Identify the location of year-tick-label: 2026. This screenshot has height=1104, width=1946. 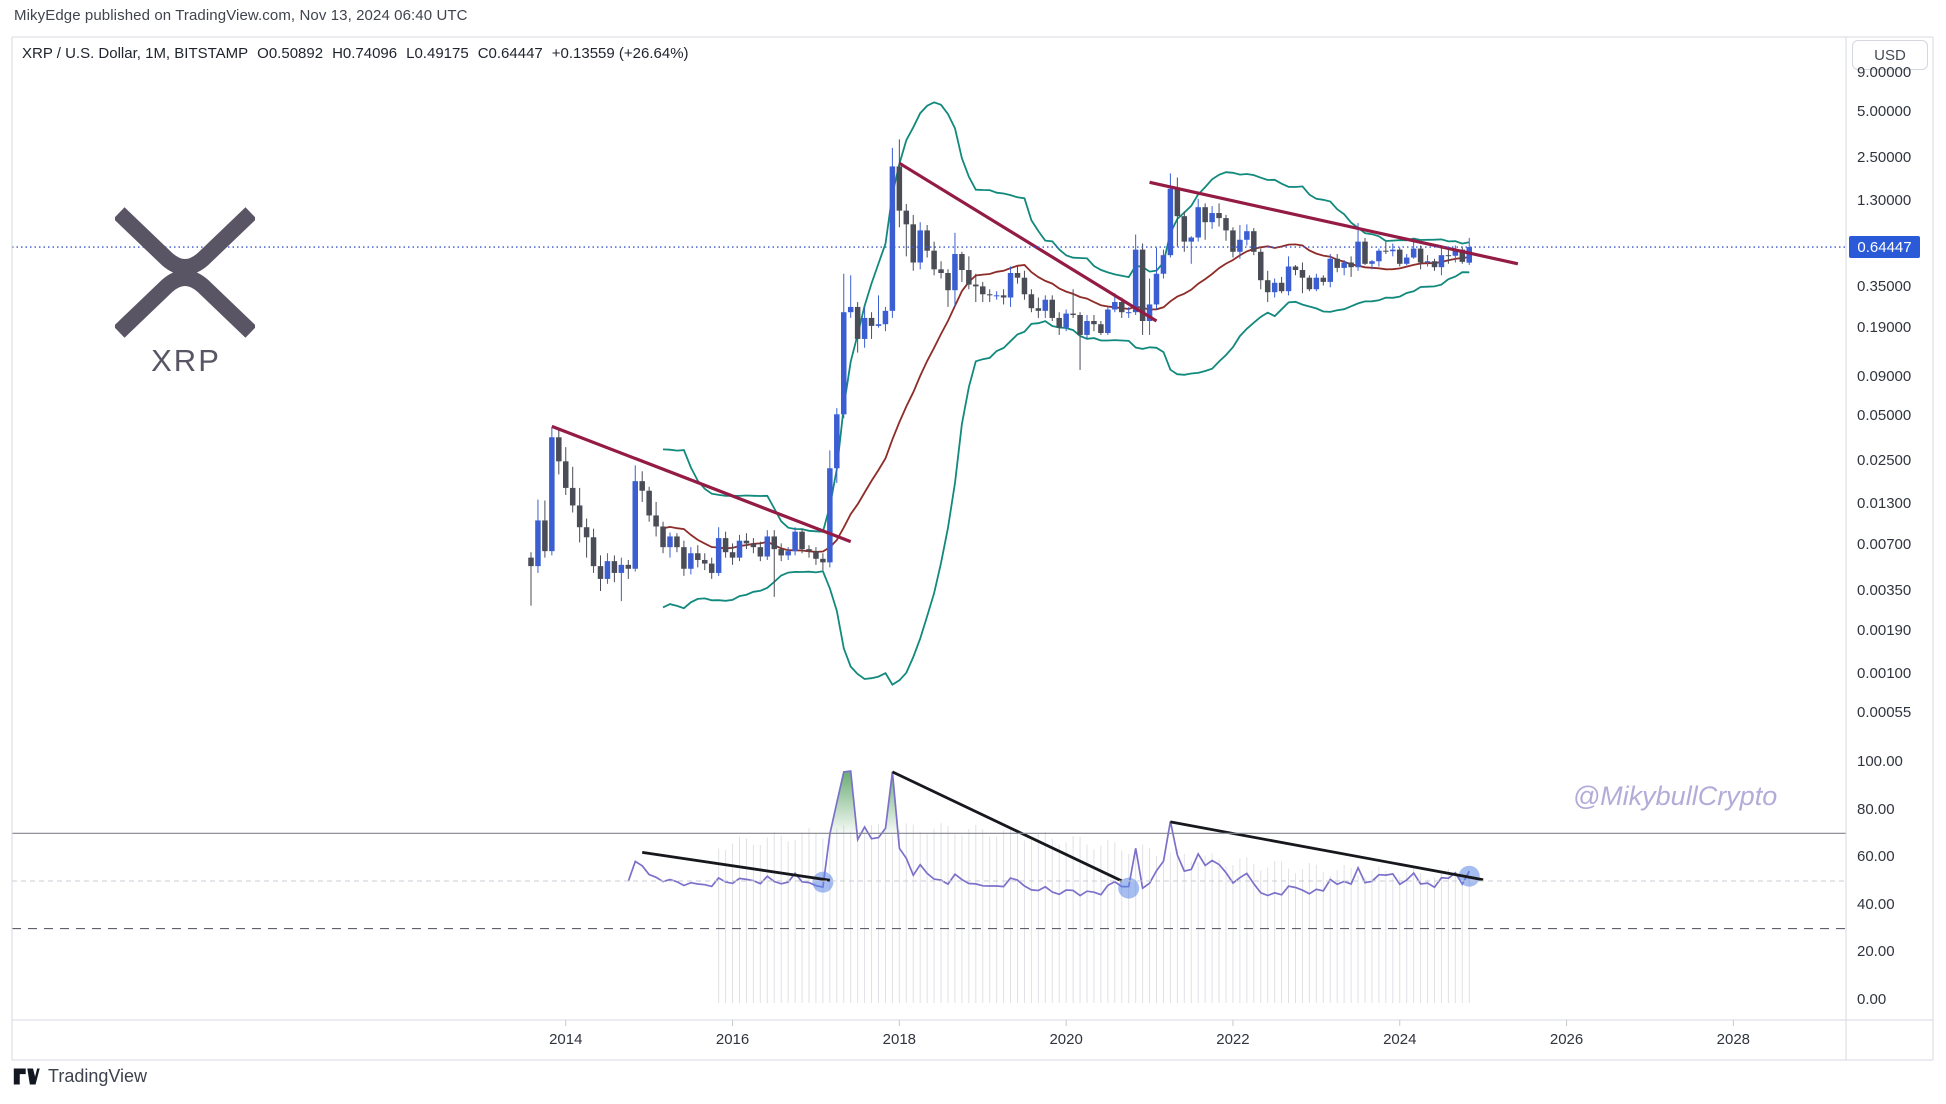
(1566, 1039).